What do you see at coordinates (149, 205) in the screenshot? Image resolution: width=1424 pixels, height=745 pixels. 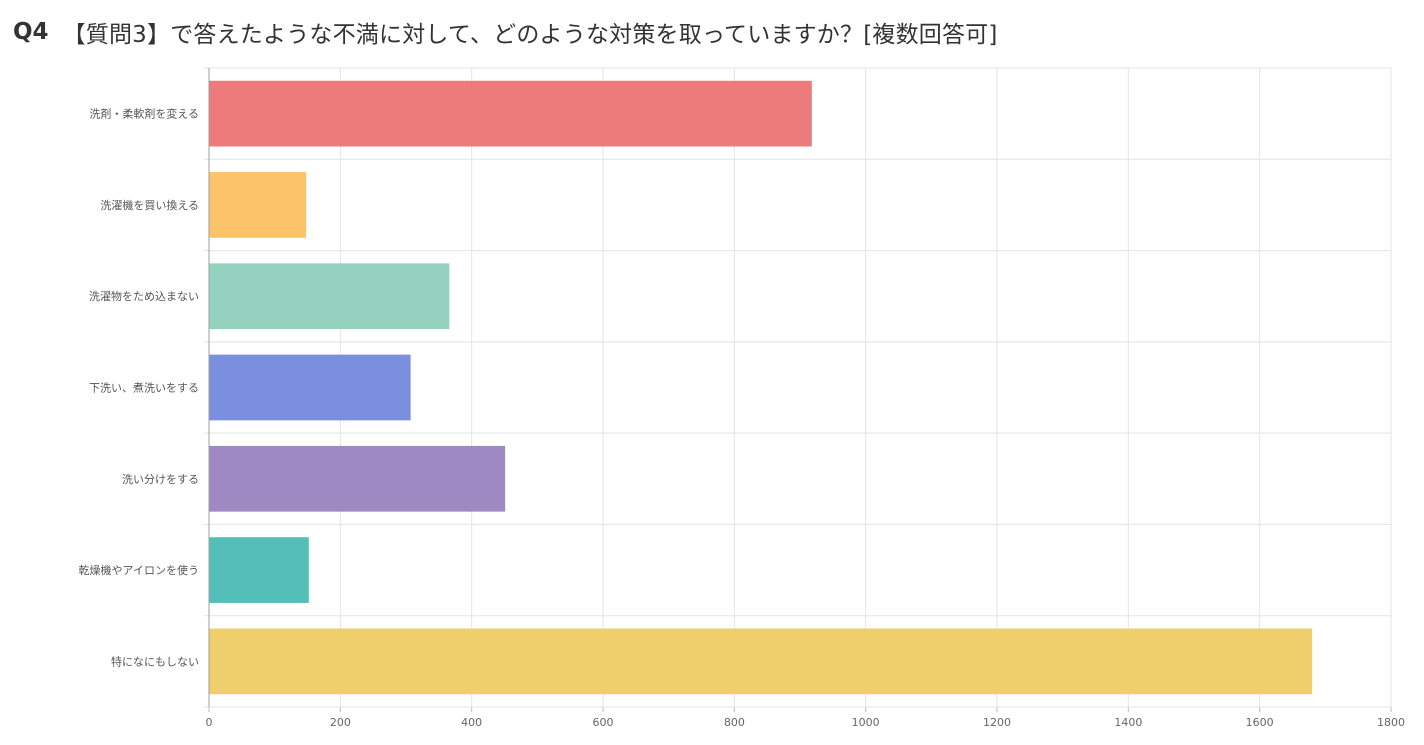 I see `category-label: 洗濯機を買い換える` at bounding box center [149, 205].